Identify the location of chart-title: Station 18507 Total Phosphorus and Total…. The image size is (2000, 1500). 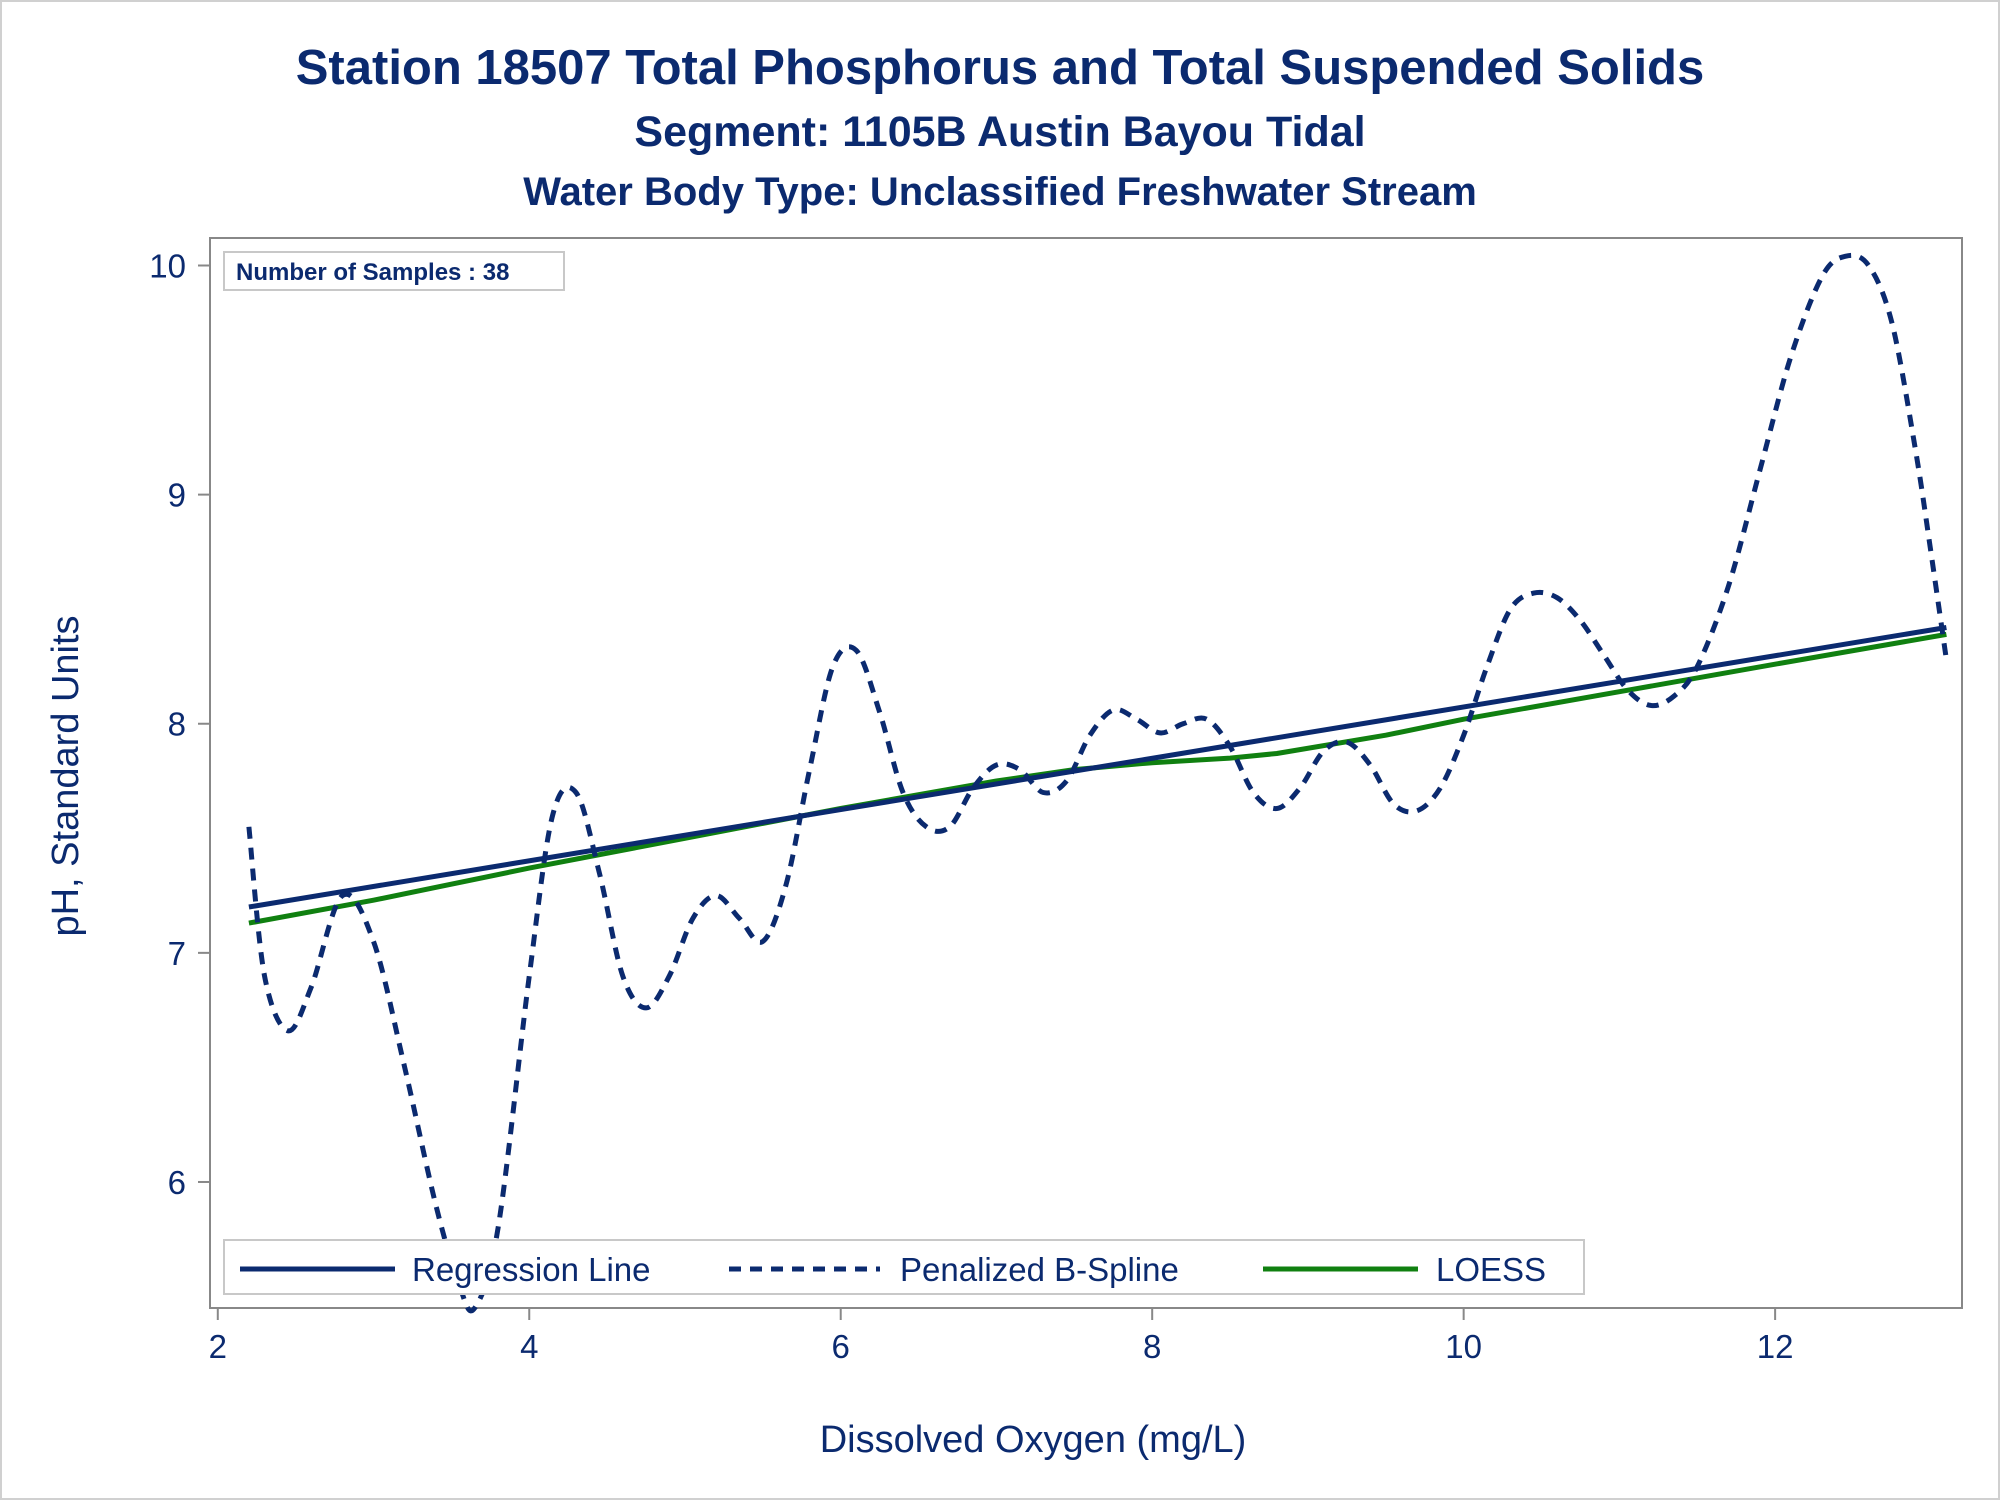
(1000, 68).